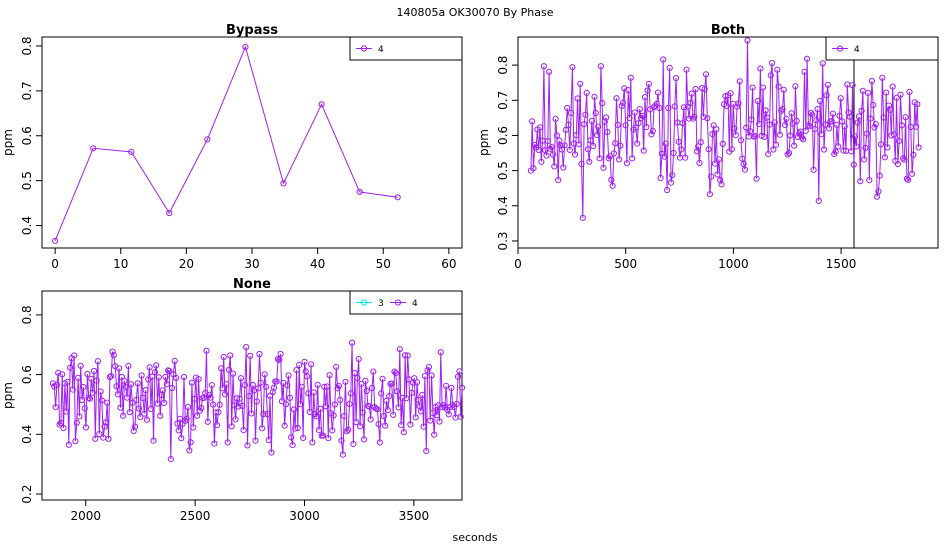  What do you see at coordinates (383, 264) in the screenshot?
I see `x-tick-label: 50` at bounding box center [383, 264].